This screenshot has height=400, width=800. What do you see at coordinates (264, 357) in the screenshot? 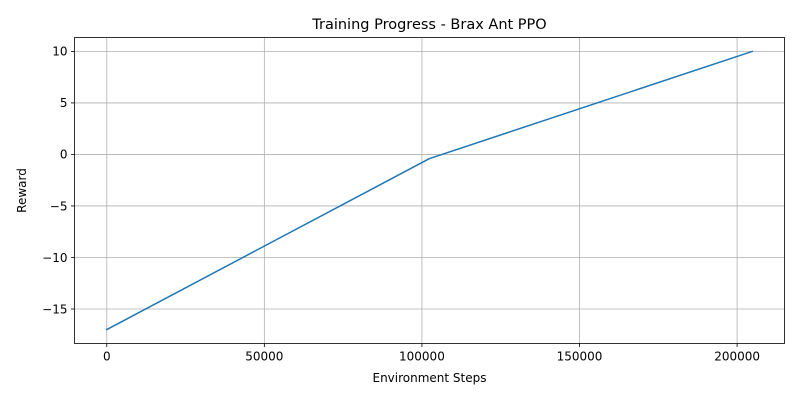
I see `x-tick-label: 50000` at bounding box center [264, 357].